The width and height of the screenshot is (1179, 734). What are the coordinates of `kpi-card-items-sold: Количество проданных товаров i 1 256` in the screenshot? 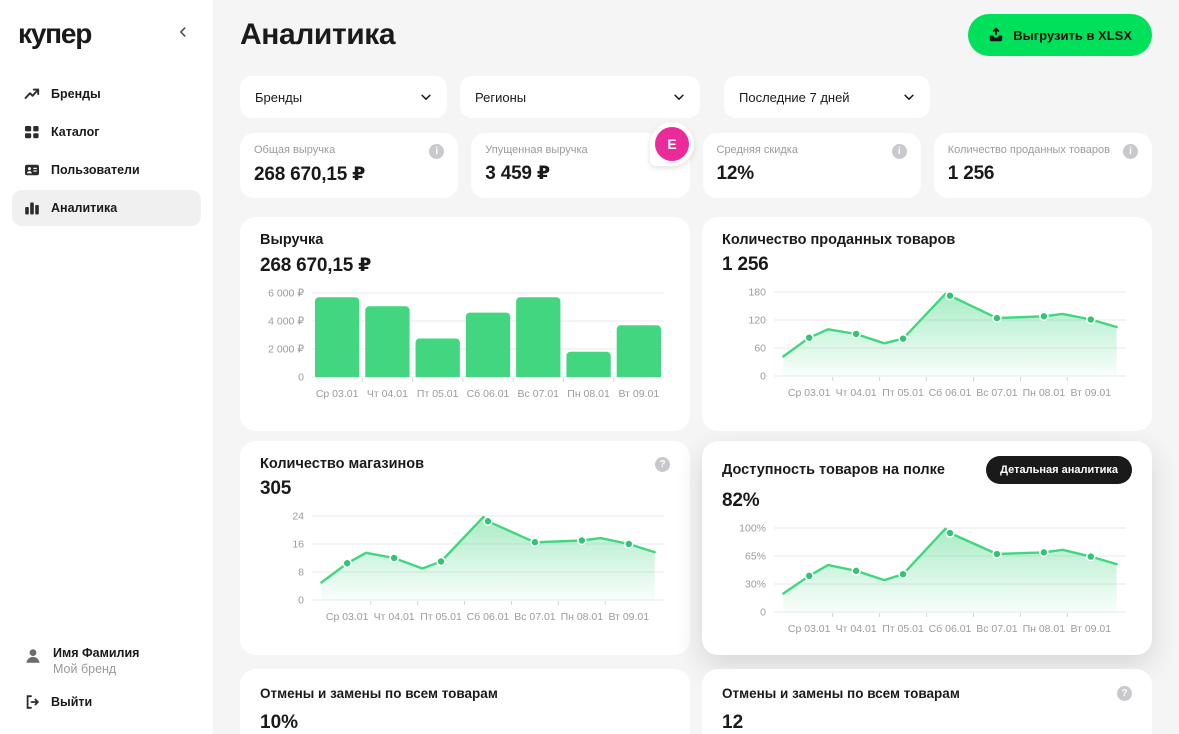 It's located at (1042, 165).